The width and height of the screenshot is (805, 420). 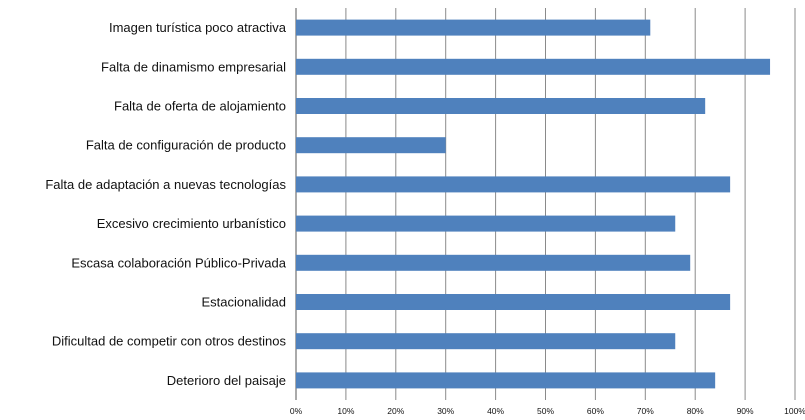 I want to click on x-tick-label: 40%, so click(x=495, y=411).